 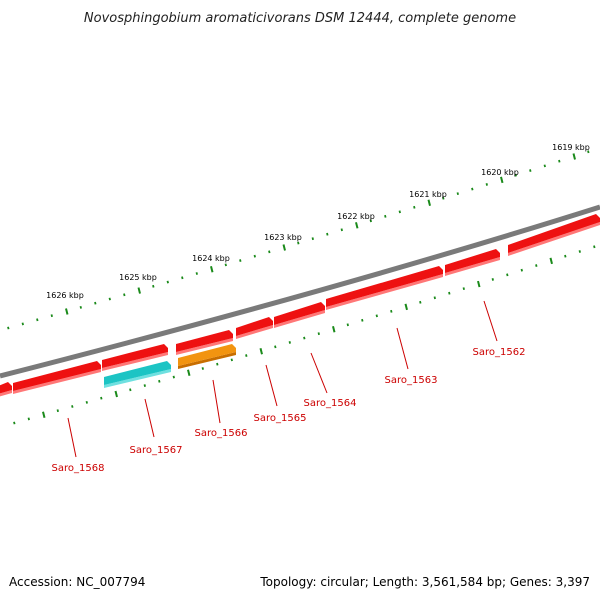 What do you see at coordinates (571, 147) in the screenshot?
I see `kbp-label: 1619 kbp` at bounding box center [571, 147].